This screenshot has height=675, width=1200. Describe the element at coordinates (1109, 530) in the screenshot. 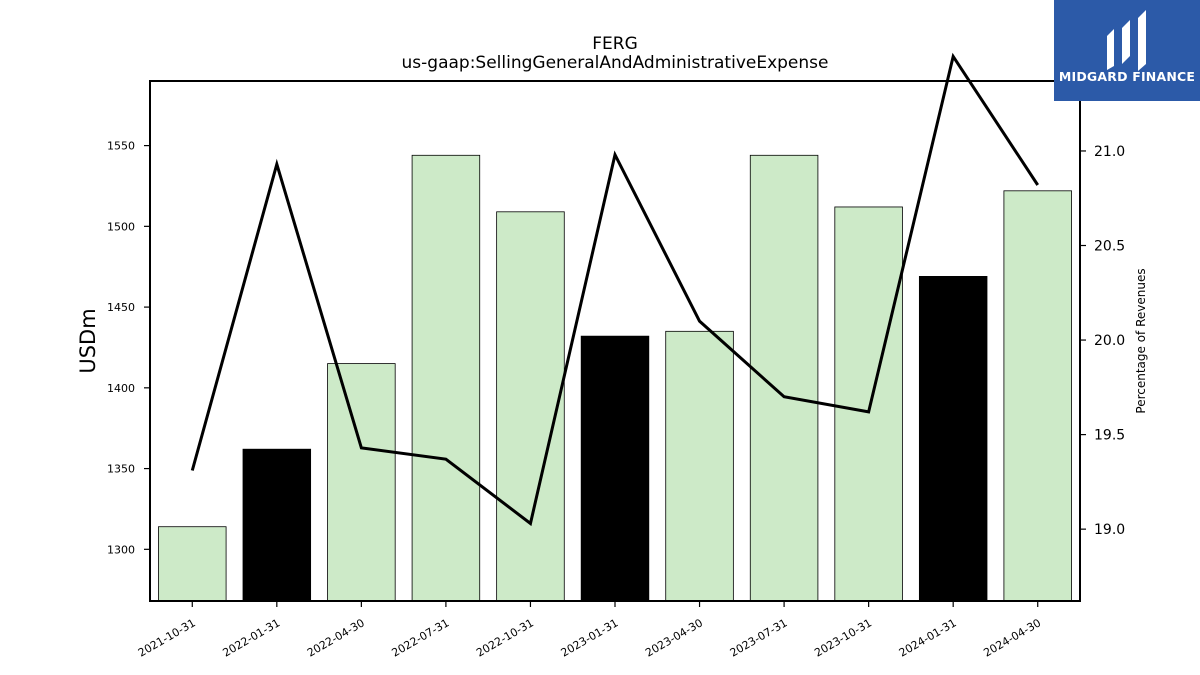

I see `y2-tick-label: 19.0` at that location.